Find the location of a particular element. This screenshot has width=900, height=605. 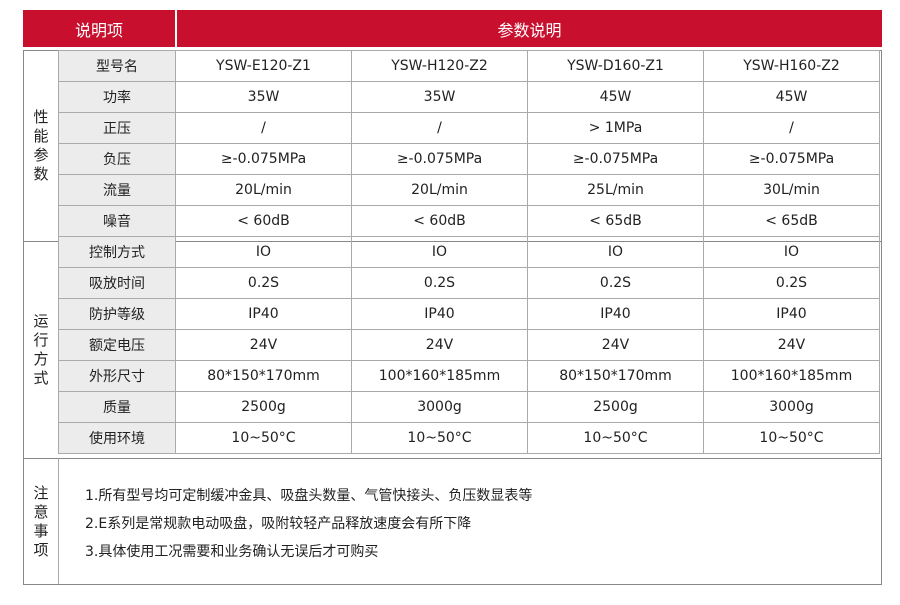

row-label: 使用环境 is located at coordinates (117, 438).